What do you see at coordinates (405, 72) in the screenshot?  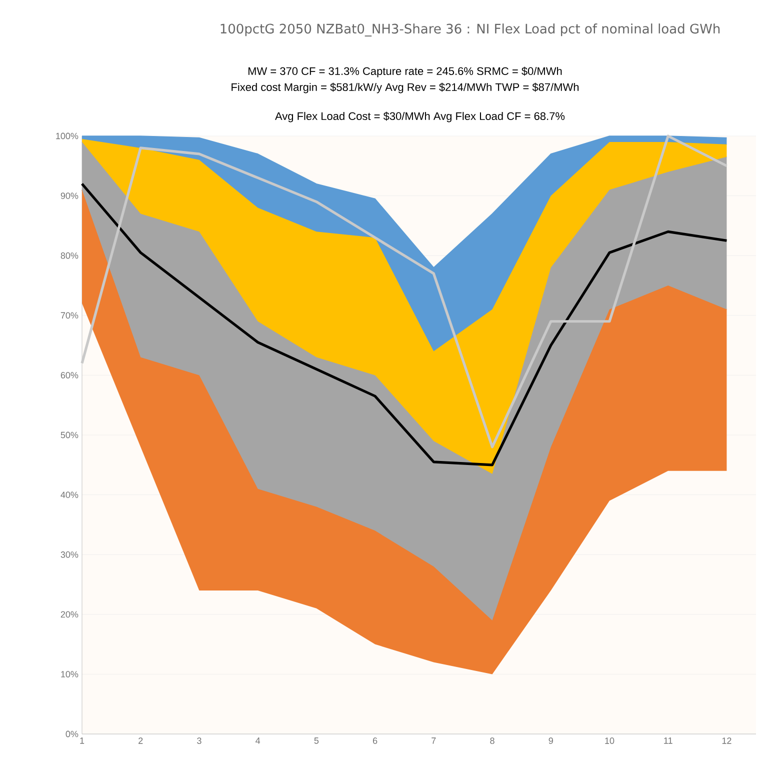 I see `chart-subtitle: MW = 370 CF = 31.3% Capture rate = 245.6% SRMC = $0/MWh` at bounding box center [405, 72].